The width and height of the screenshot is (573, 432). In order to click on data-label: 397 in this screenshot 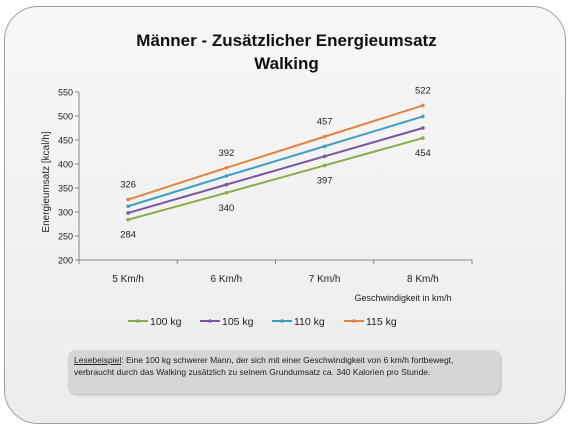, I will do `click(325, 180)`.